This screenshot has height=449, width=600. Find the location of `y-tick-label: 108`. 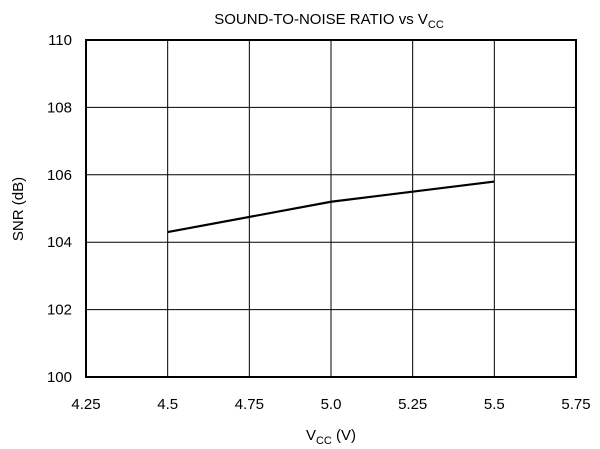

y-tick-label: 108 is located at coordinates (59, 107).